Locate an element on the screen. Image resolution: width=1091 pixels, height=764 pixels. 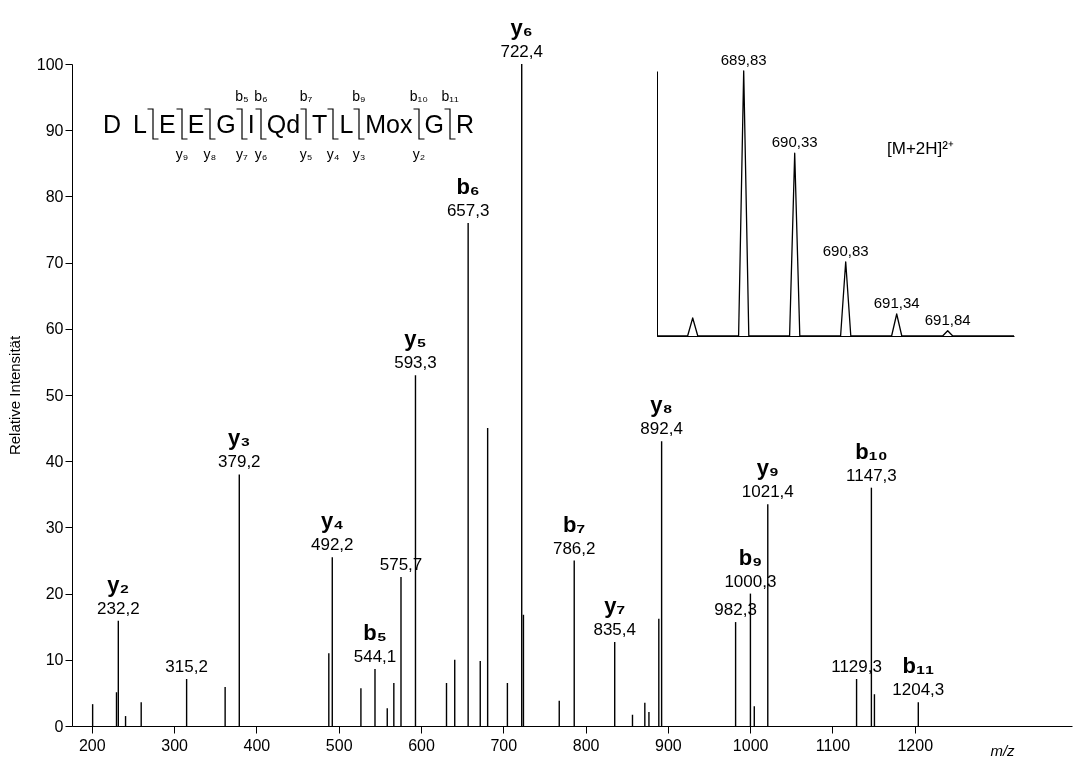
annotation: 690,83 is located at coordinates (845, 250).